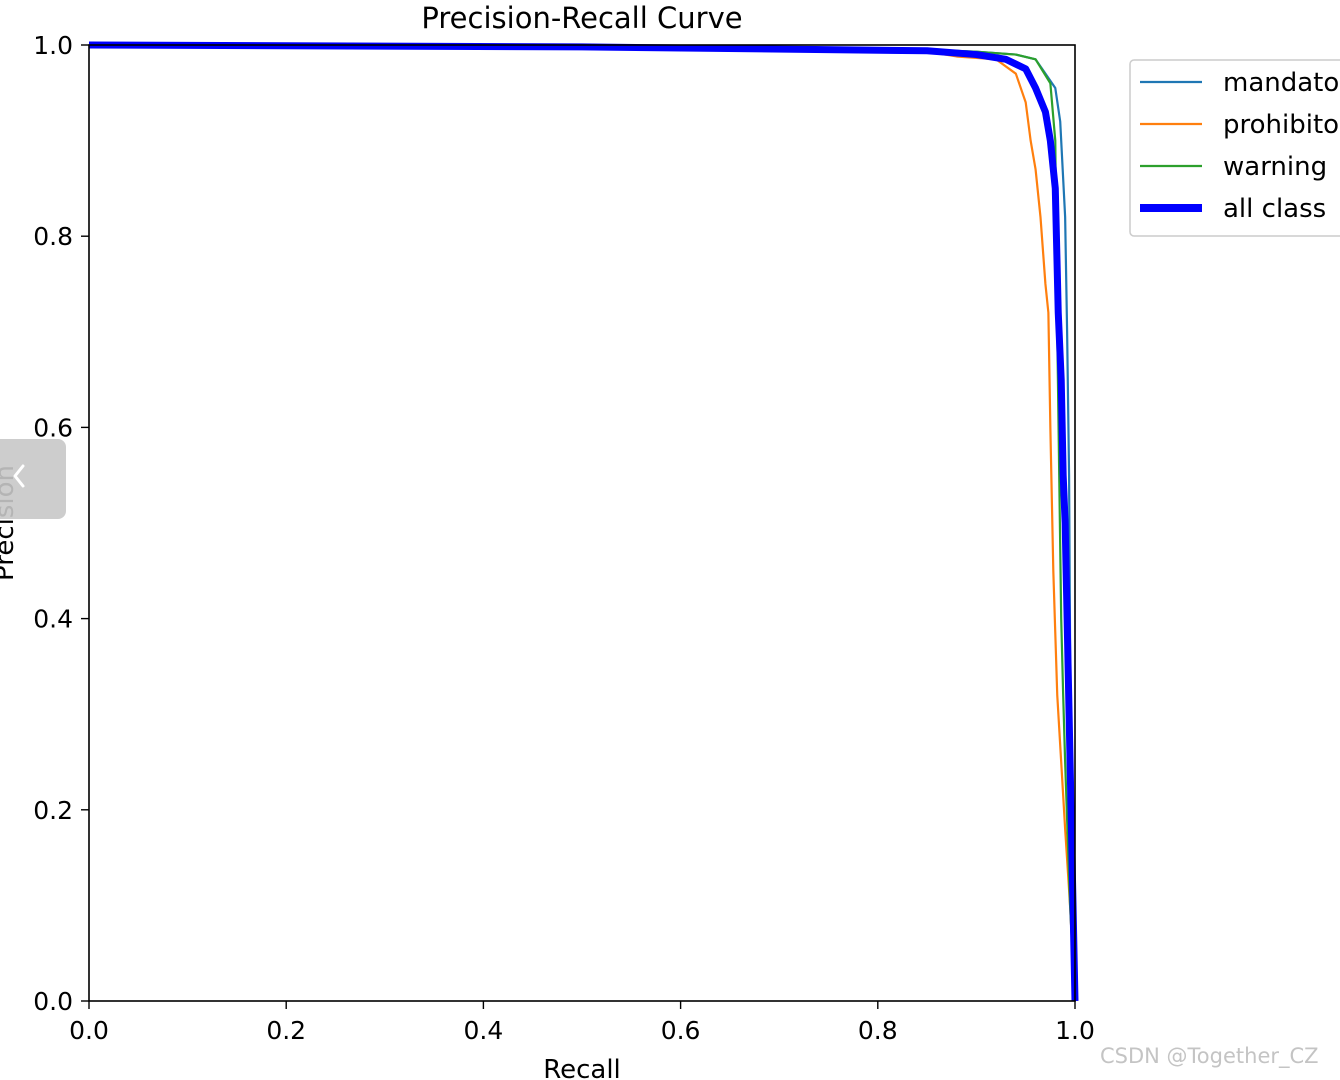 This screenshot has height=1080, width=1340. What do you see at coordinates (581, 18) in the screenshot?
I see `chart-title: Precision-Recall Curve` at bounding box center [581, 18].